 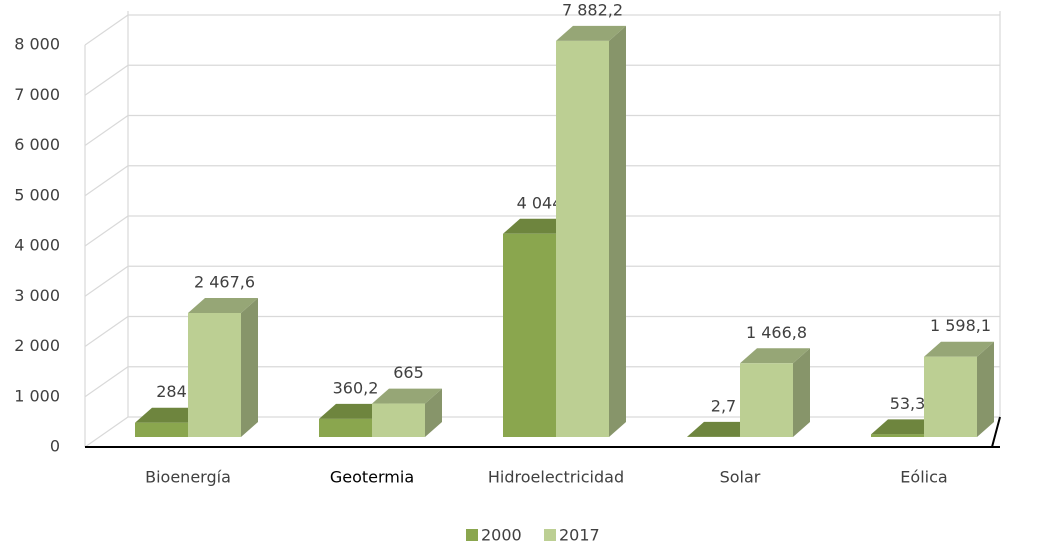 I want to click on x-tick-label: Solar, so click(x=740, y=477).